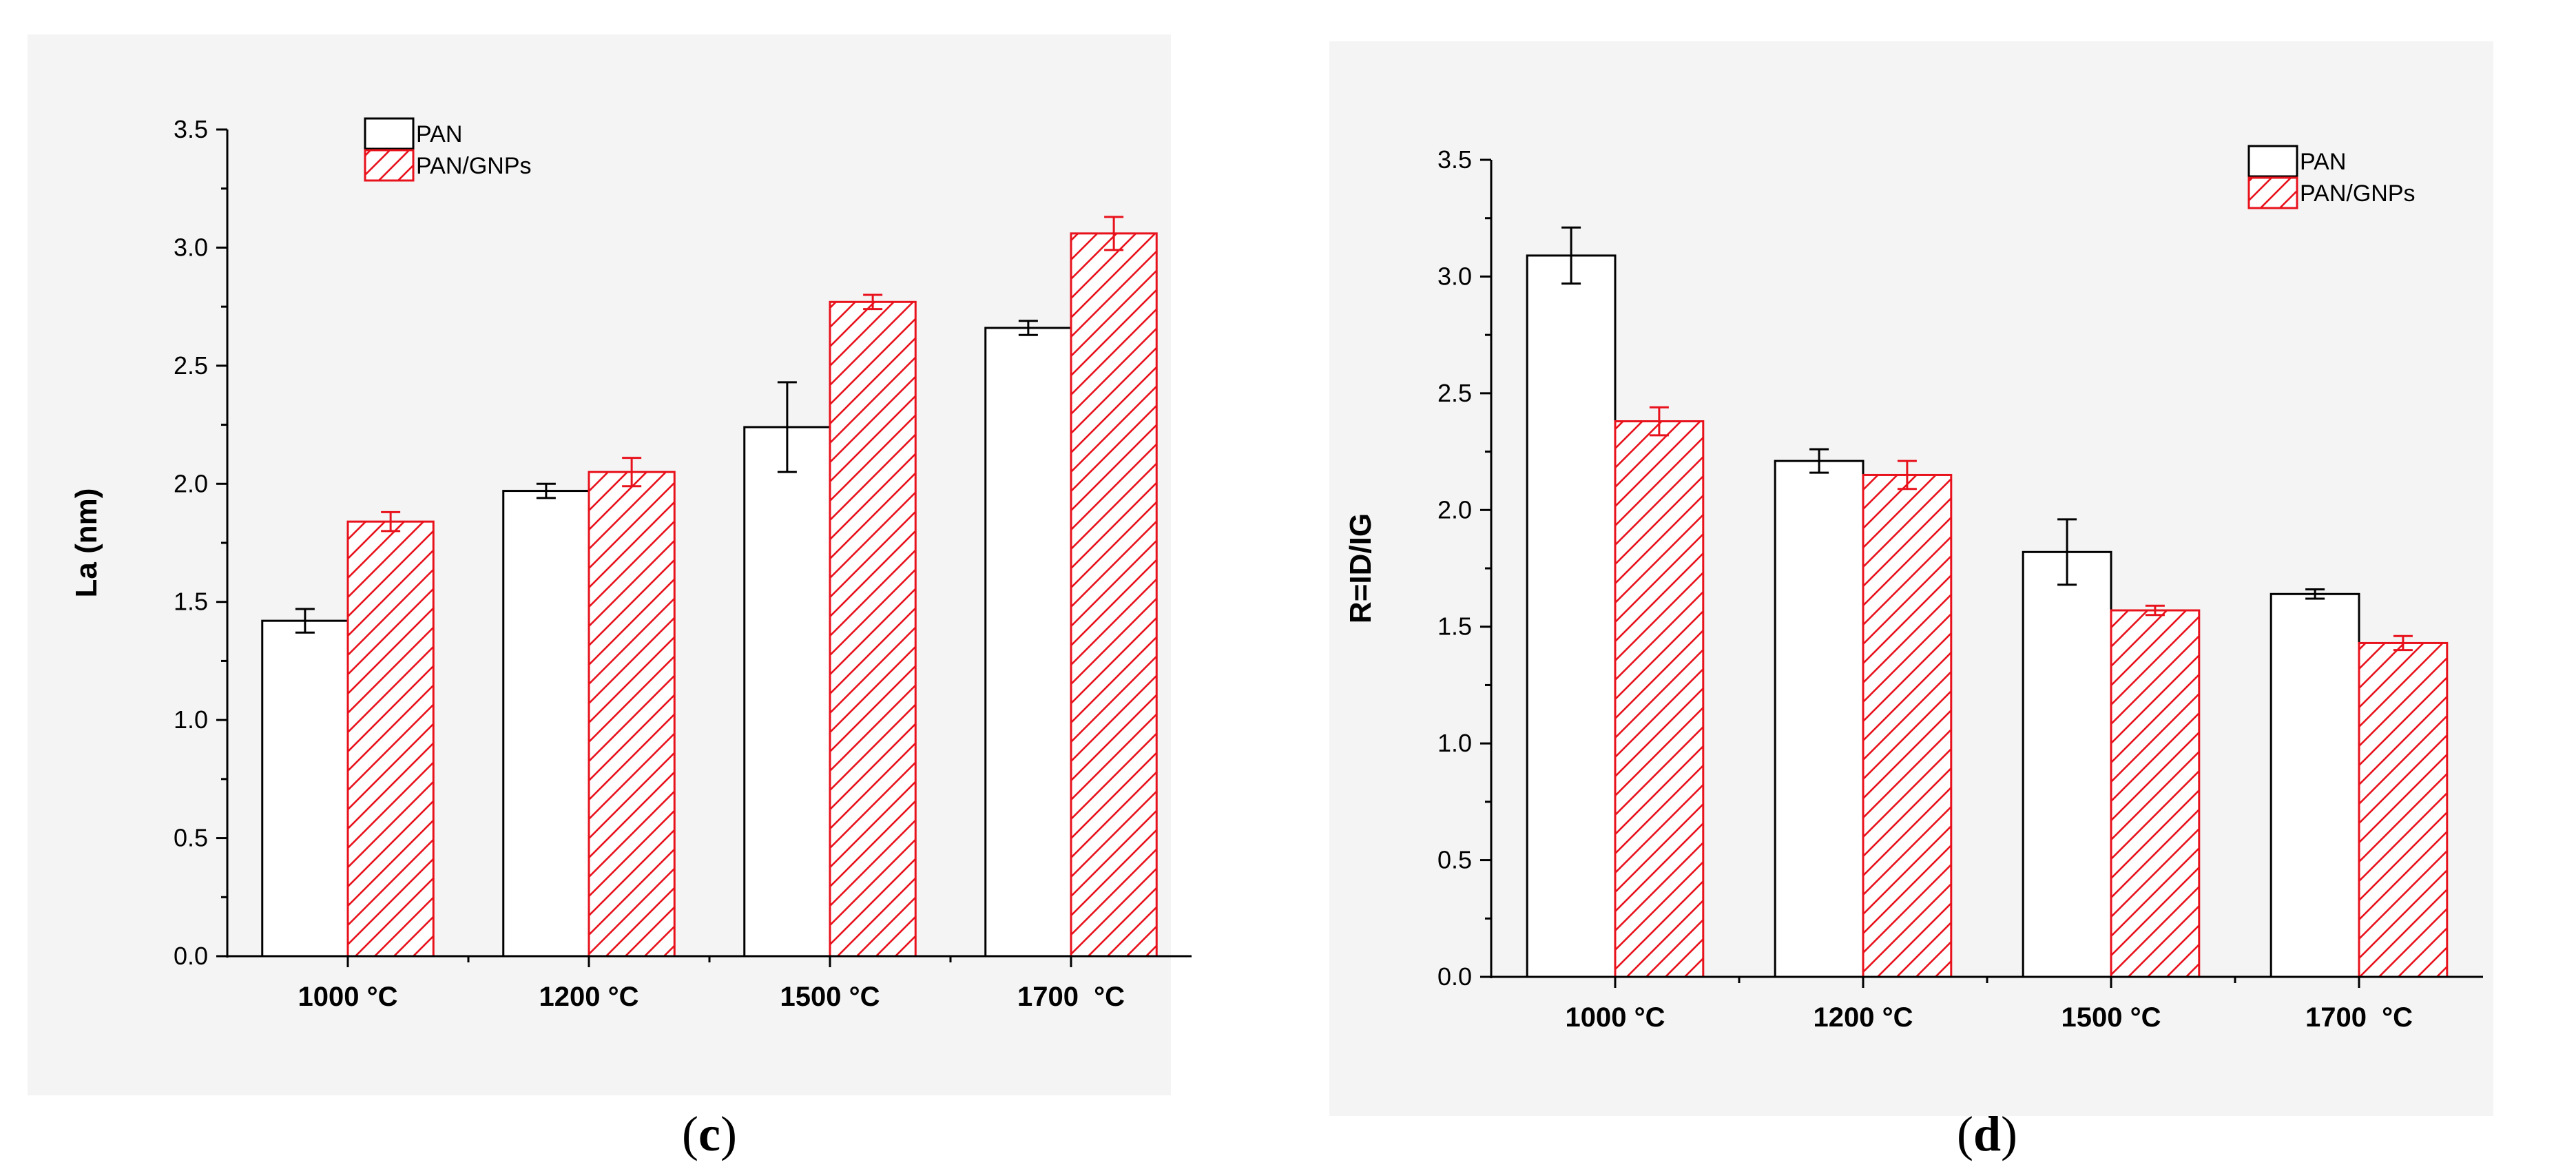  What do you see at coordinates (86, 543) in the screenshot?
I see `y-axis-label: La (nm)` at bounding box center [86, 543].